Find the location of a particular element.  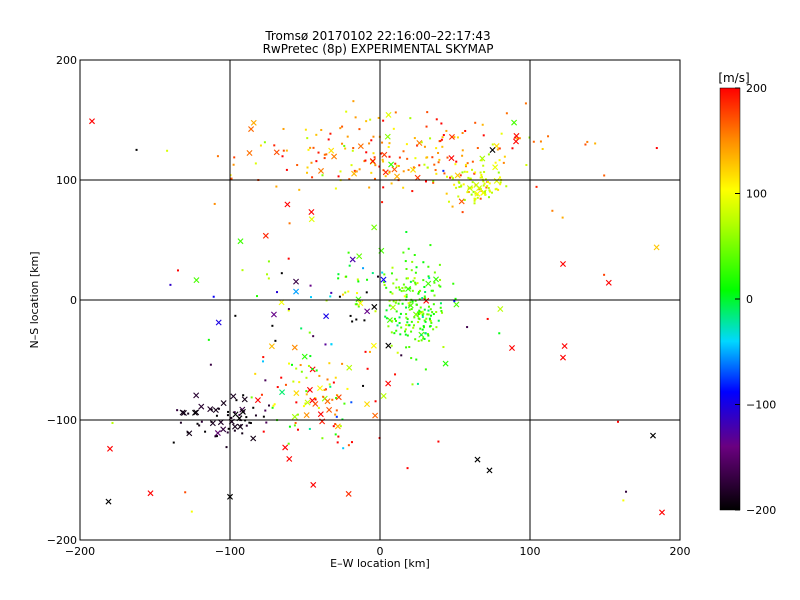

x-tick-label: 0 is located at coordinates (380, 551).